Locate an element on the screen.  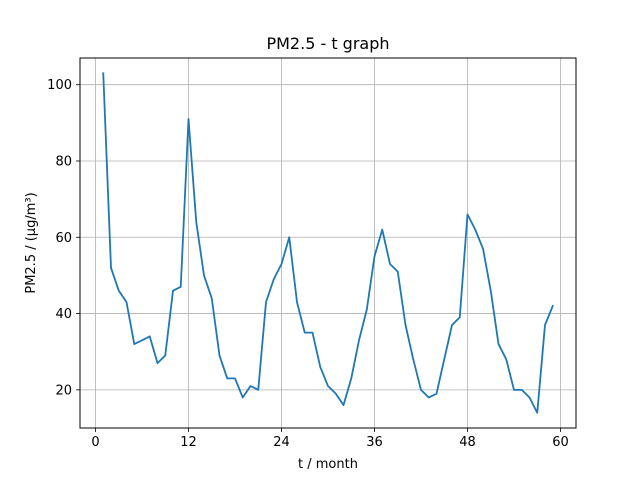
x-tick-label: 0 is located at coordinates (95, 442).